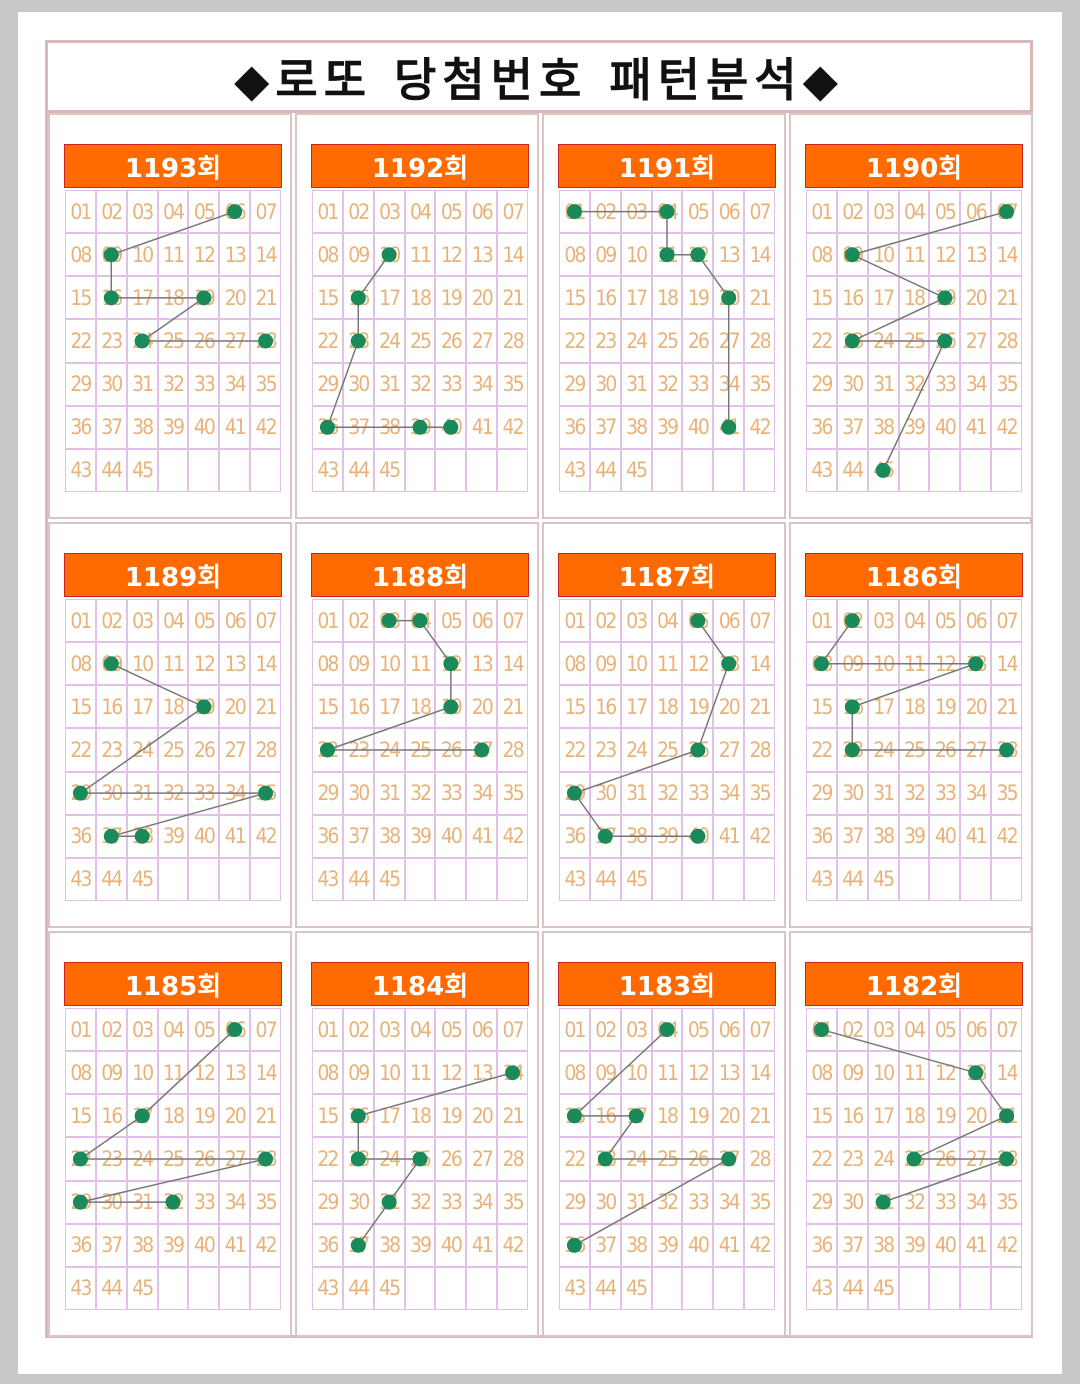 The width and height of the screenshot is (1080, 1384). What do you see at coordinates (482, 664) in the screenshot?
I see `number-cell: 13` at bounding box center [482, 664].